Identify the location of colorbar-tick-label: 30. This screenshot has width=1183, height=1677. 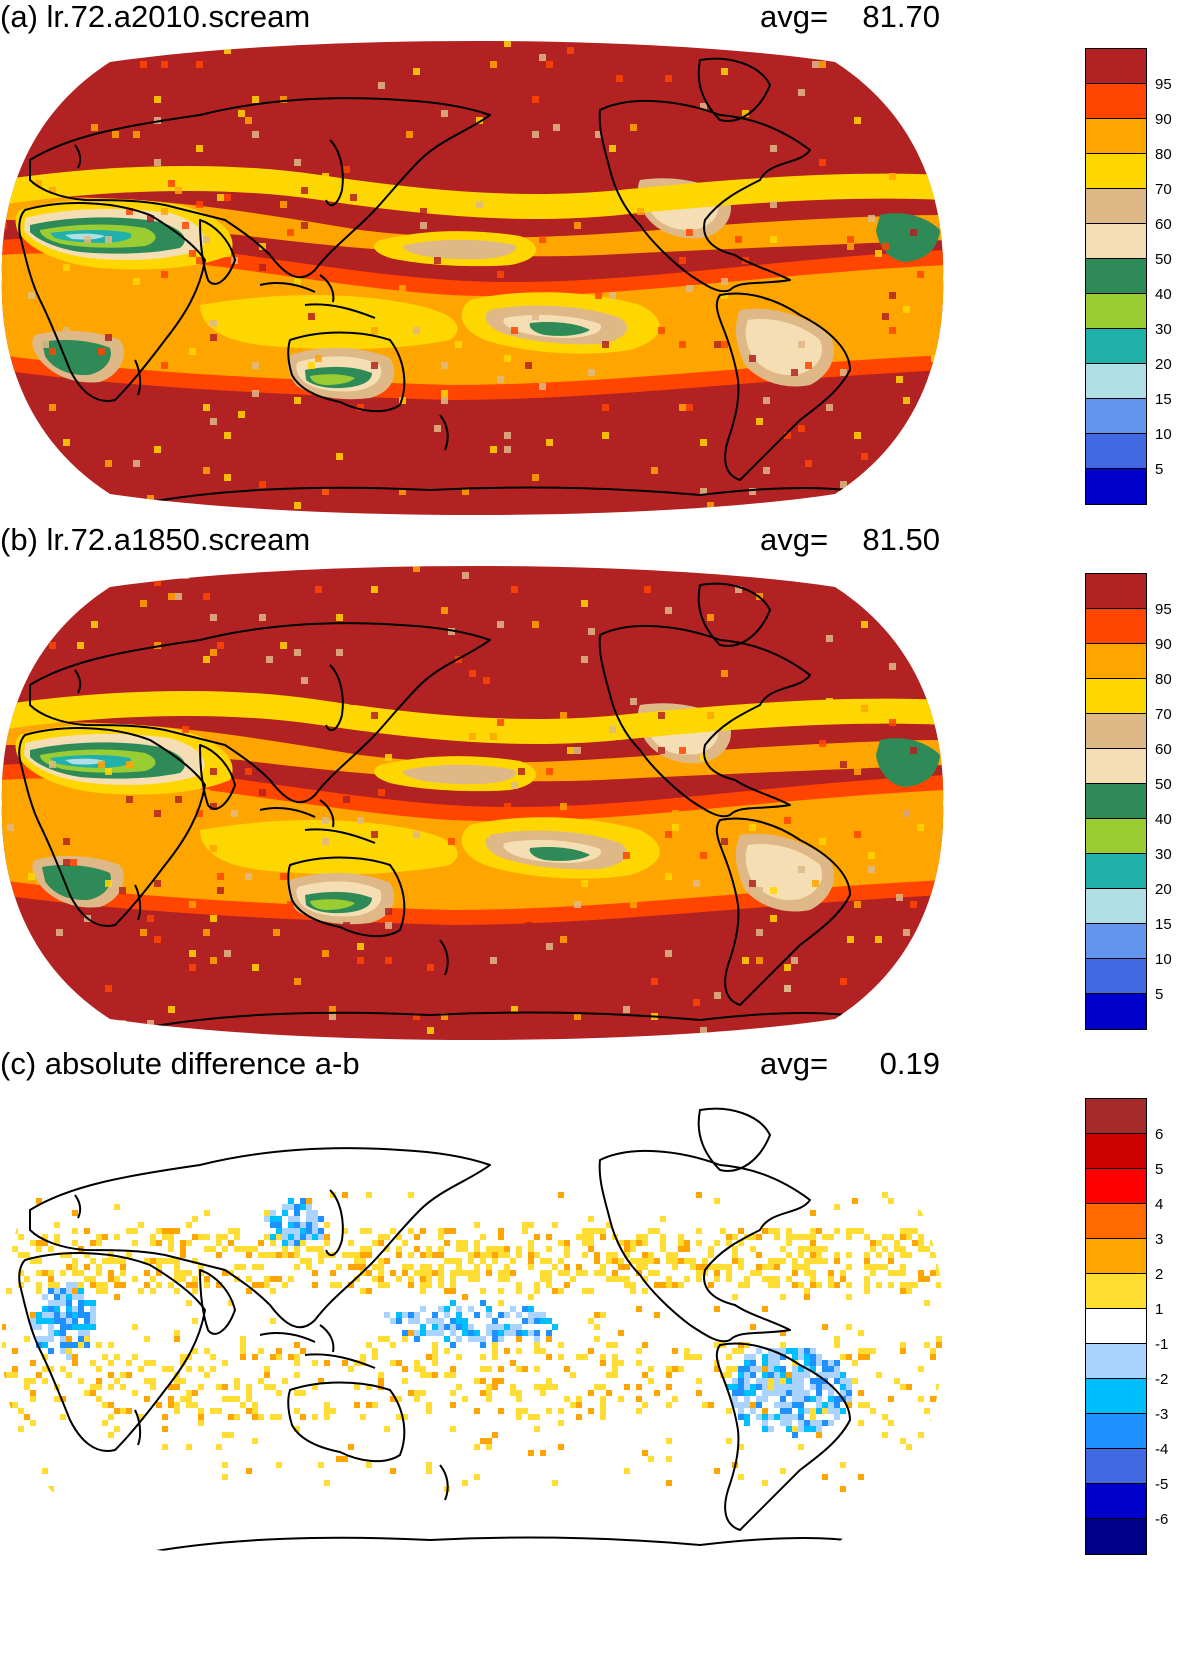
(1163, 329).